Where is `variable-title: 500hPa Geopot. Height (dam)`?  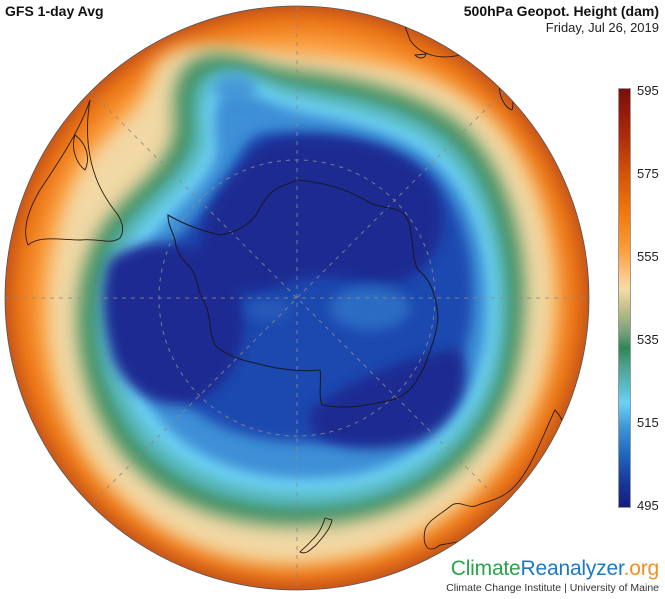
variable-title: 500hPa Geopot. Height (dam) is located at coordinates (561, 11).